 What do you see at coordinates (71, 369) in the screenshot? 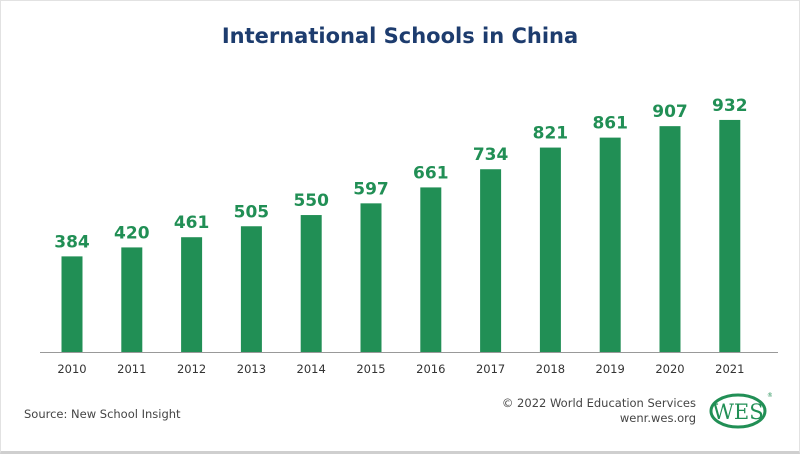
I see `x-tick-label: 2010` at bounding box center [71, 369].